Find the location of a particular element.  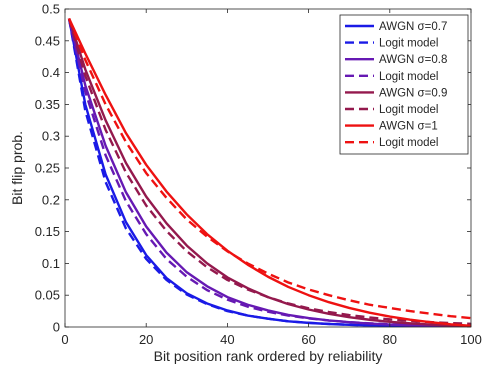

legend-label-8: Logit model is located at coordinates (408, 143).